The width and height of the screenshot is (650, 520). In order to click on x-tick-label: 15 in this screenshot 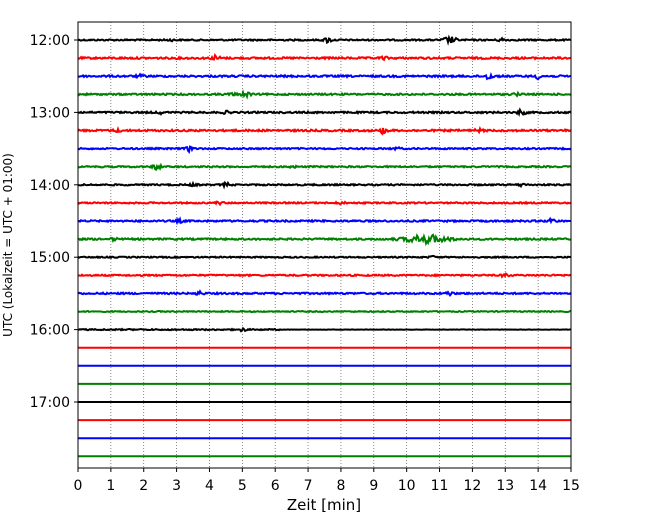, I will do `click(571, 486)`.